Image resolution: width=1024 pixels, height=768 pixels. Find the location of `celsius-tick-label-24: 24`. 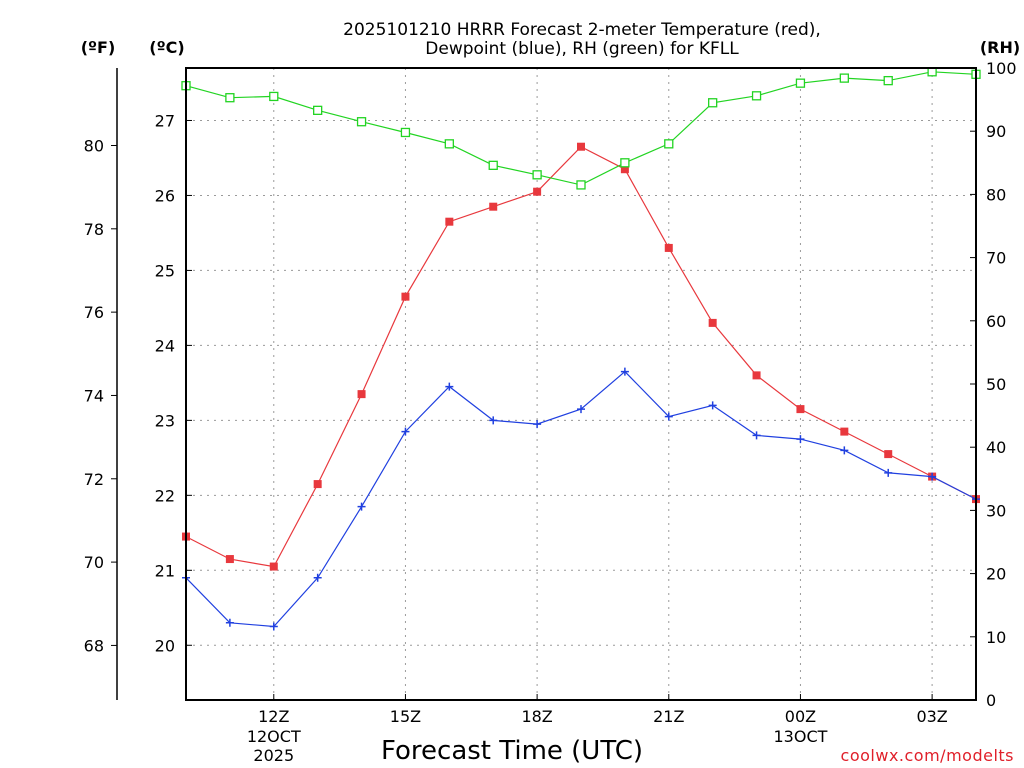

celsius-tick-label-24: 24 is located at coordinates (165, 345).